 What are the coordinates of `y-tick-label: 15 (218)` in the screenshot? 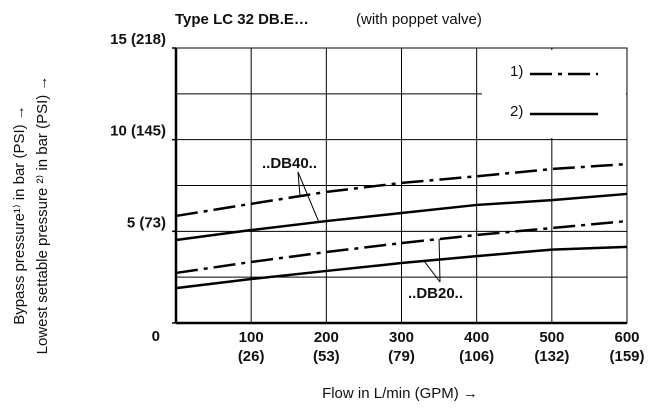 It's located at (138, 39).